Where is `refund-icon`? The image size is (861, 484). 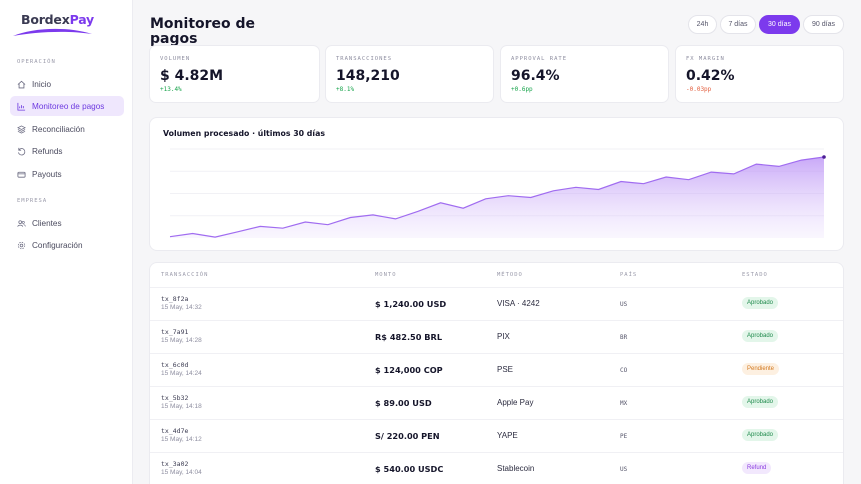
refund-icon is located at coordinates (21, 151).